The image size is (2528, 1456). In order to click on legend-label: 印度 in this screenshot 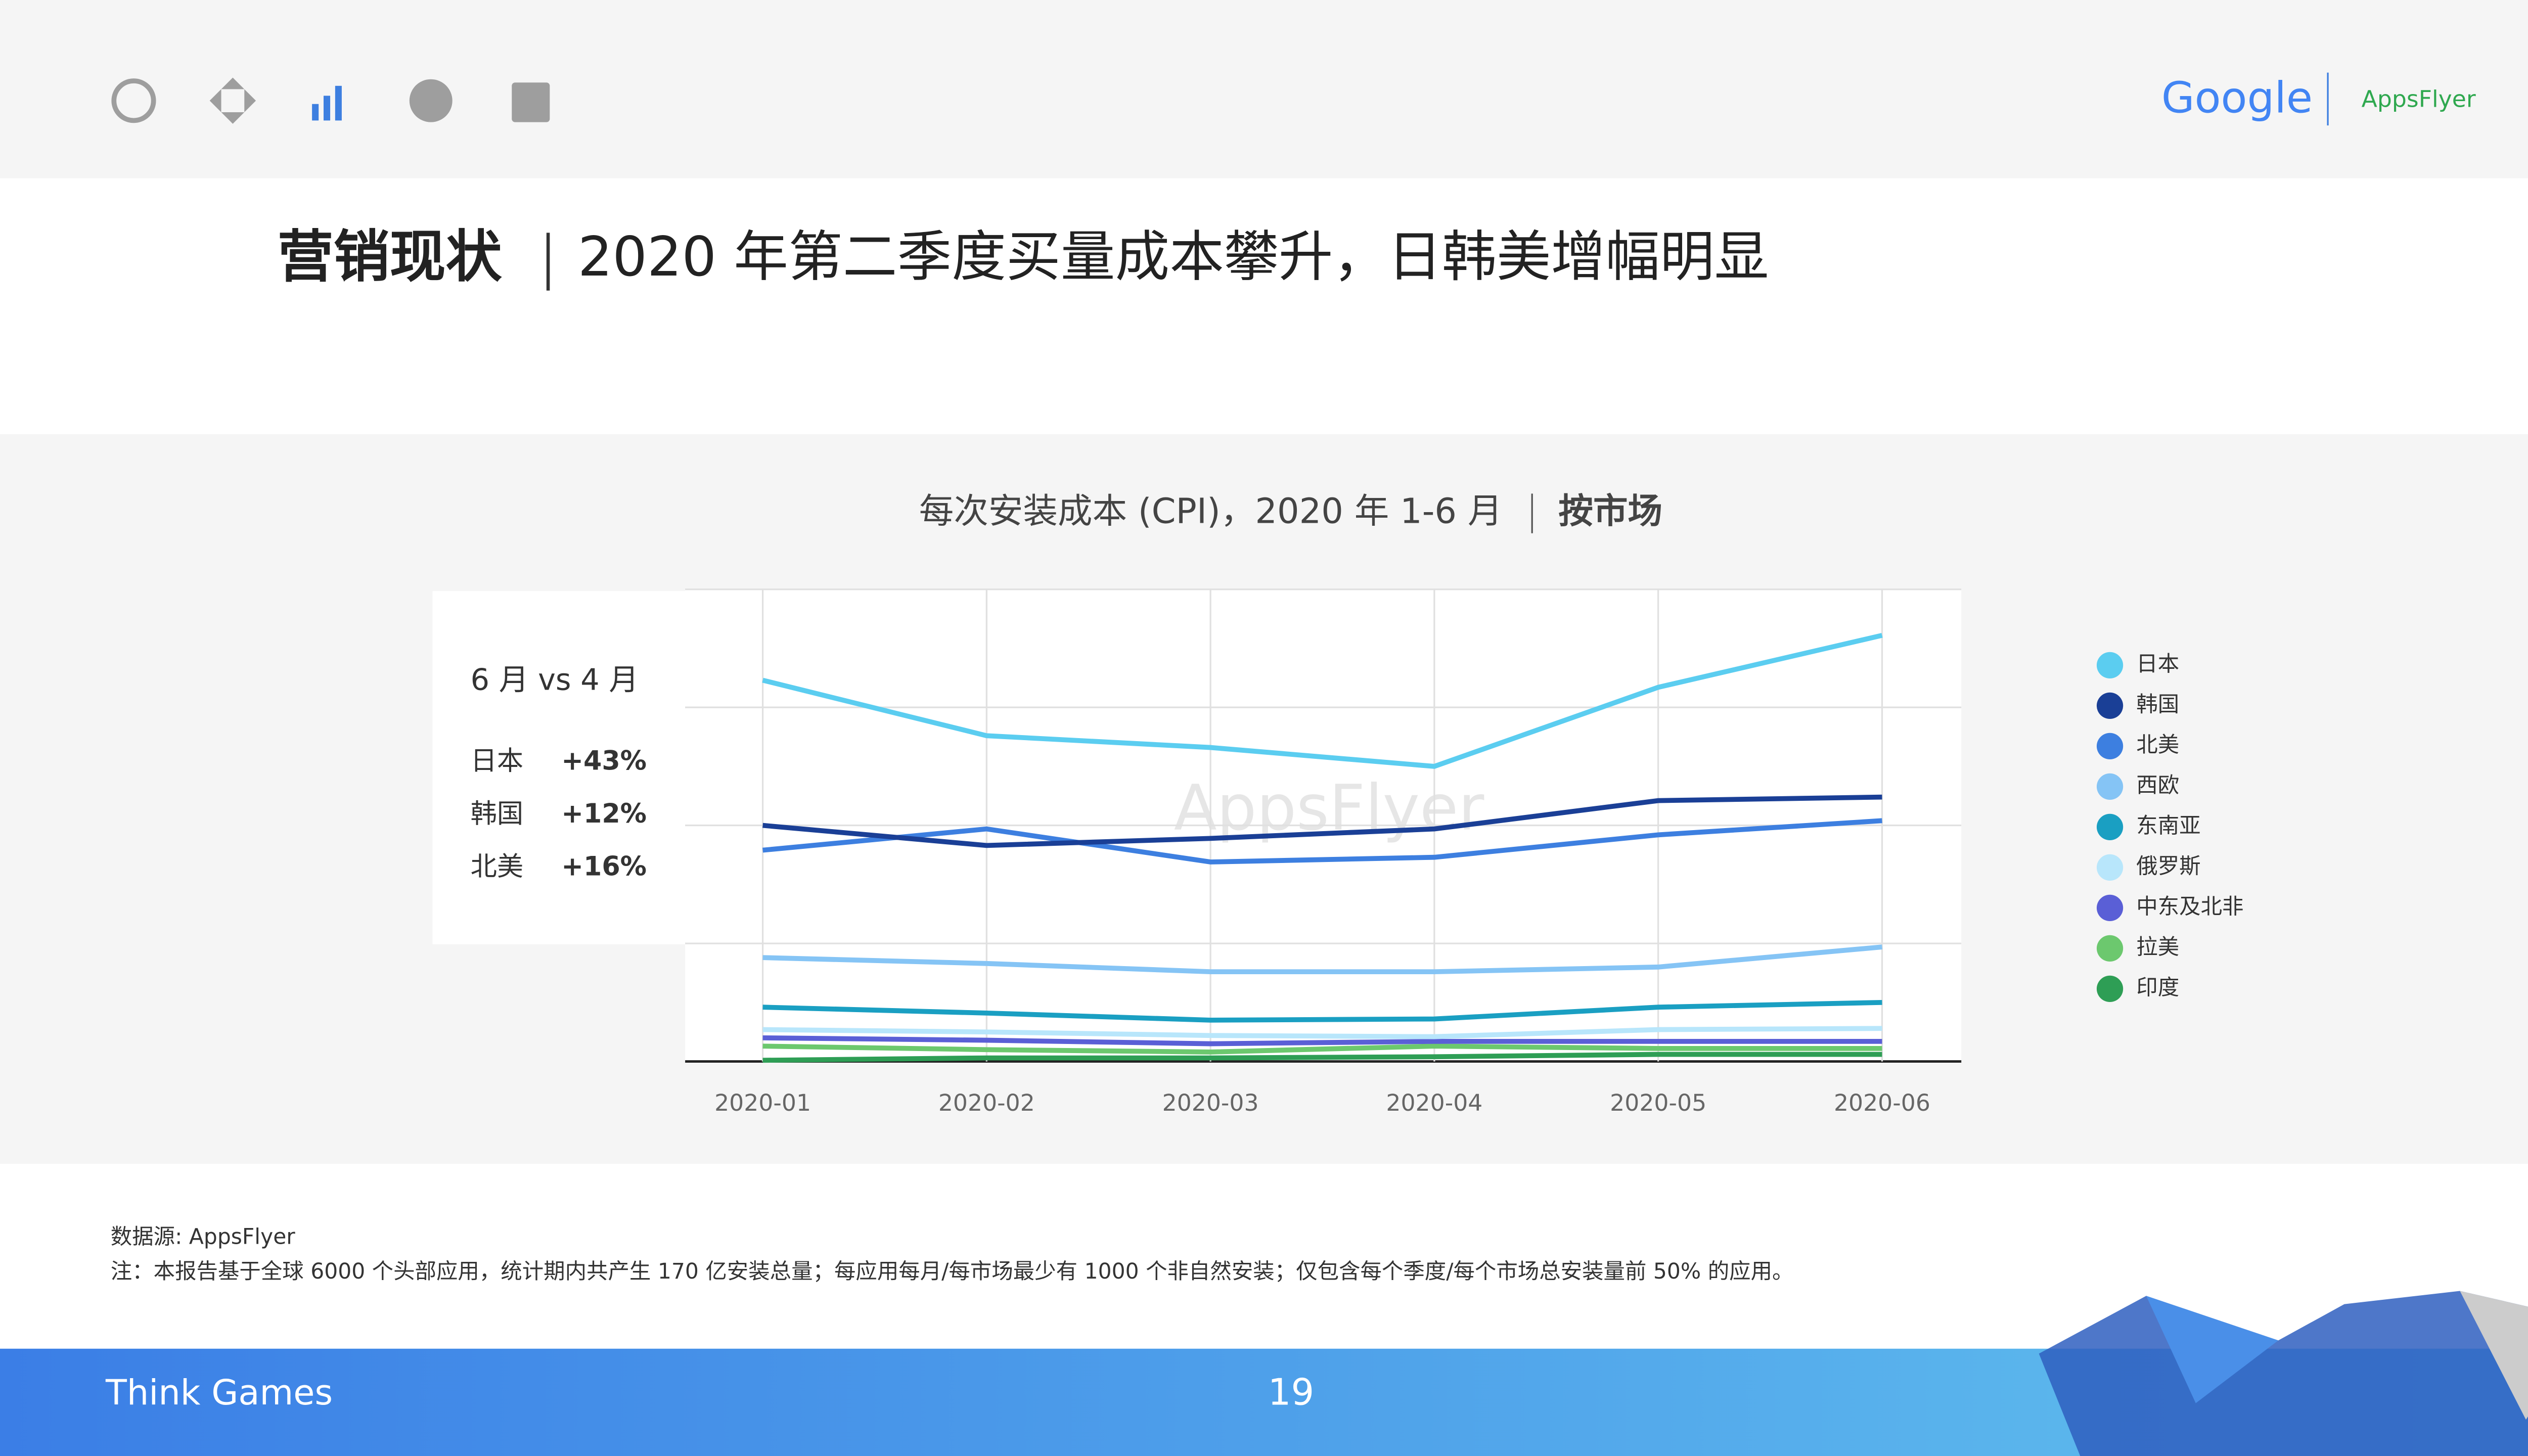, I will do `click(2157, 987)`.